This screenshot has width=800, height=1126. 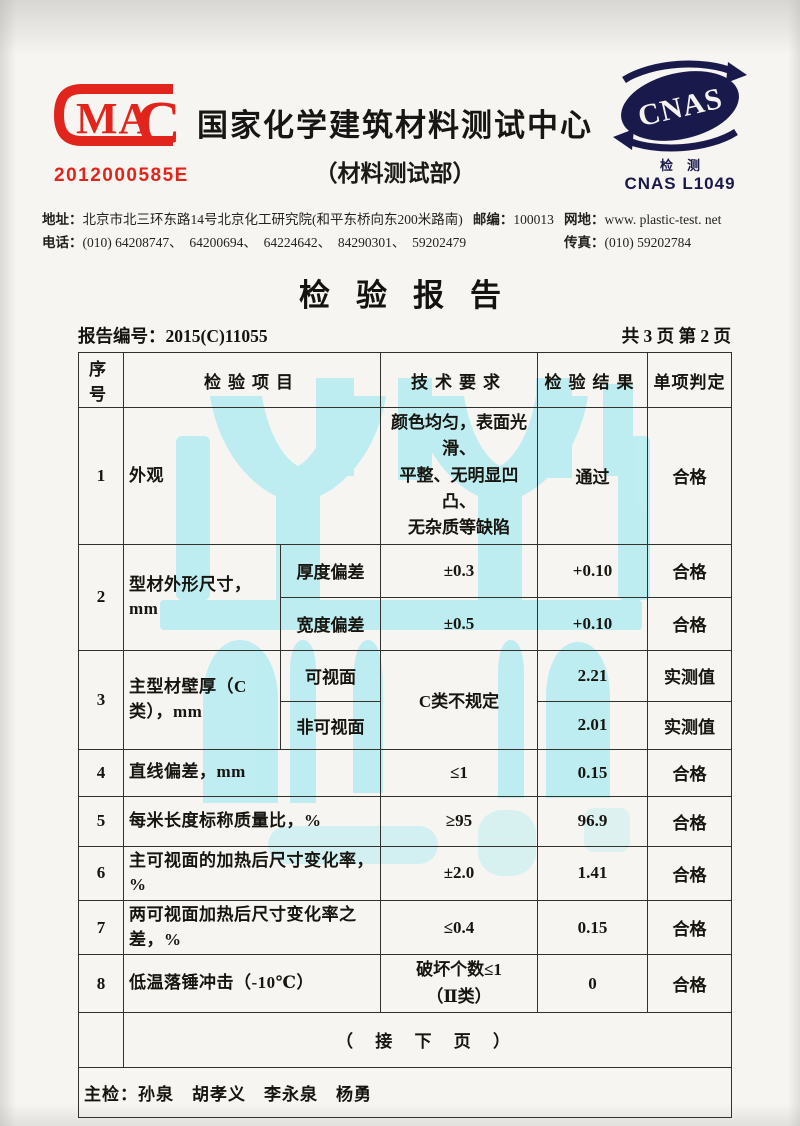 What do you see at coordinates (62, 242) in the screenshot?
I see `telephone-label: 电话：` at bounding box center [62, 242].